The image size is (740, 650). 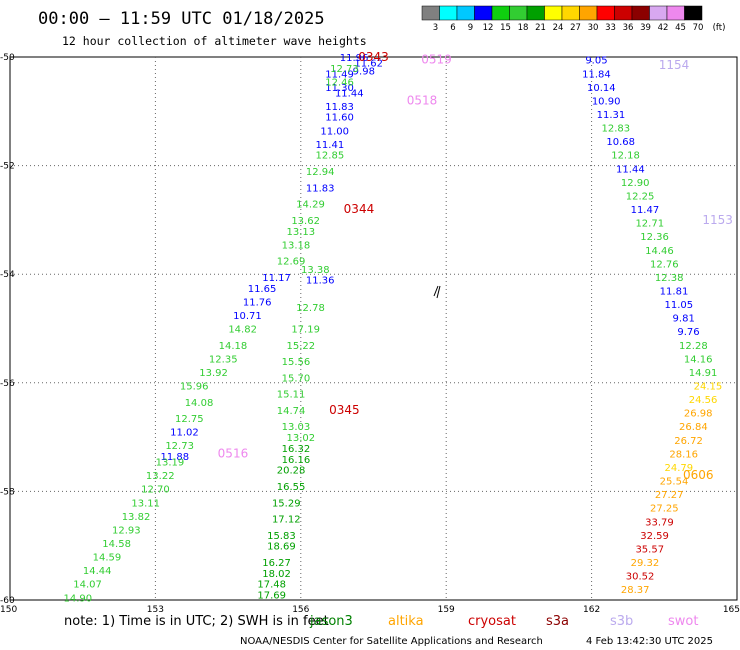 I want to click on swh-value-label: 13.22, so click(x=160, y=476).